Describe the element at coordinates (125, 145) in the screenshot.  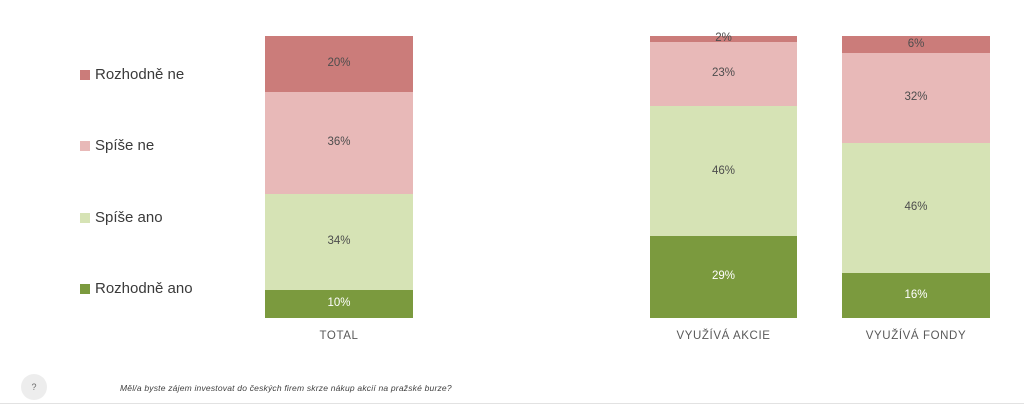
I see `legend-label: Spíše ne` at that location.